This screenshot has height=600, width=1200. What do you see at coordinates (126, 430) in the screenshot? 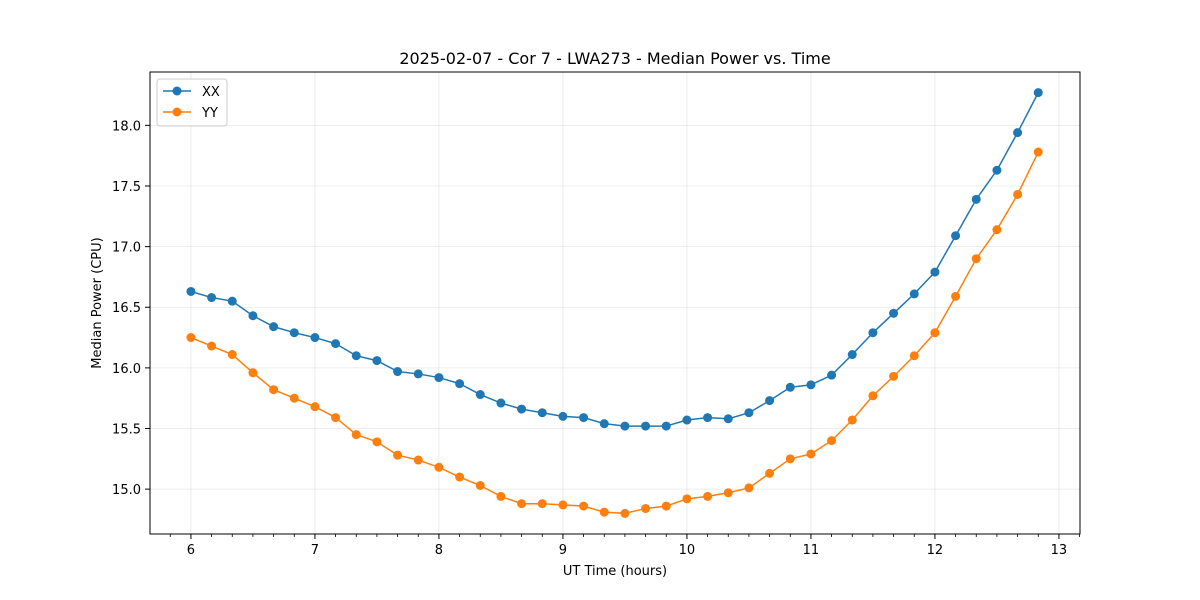
I see `y-tick-label: 15.5` at bounding box center [126, 430].